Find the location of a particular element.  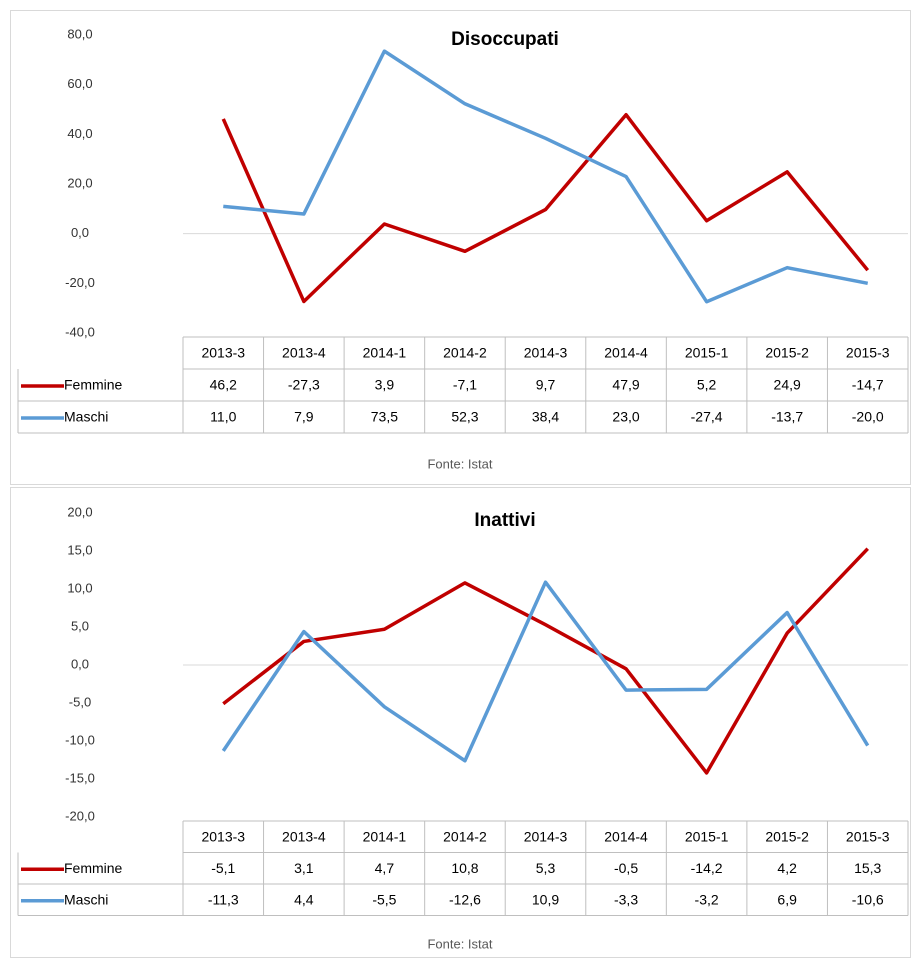

data-label: 52,3 is located at coordinates (464, 417).